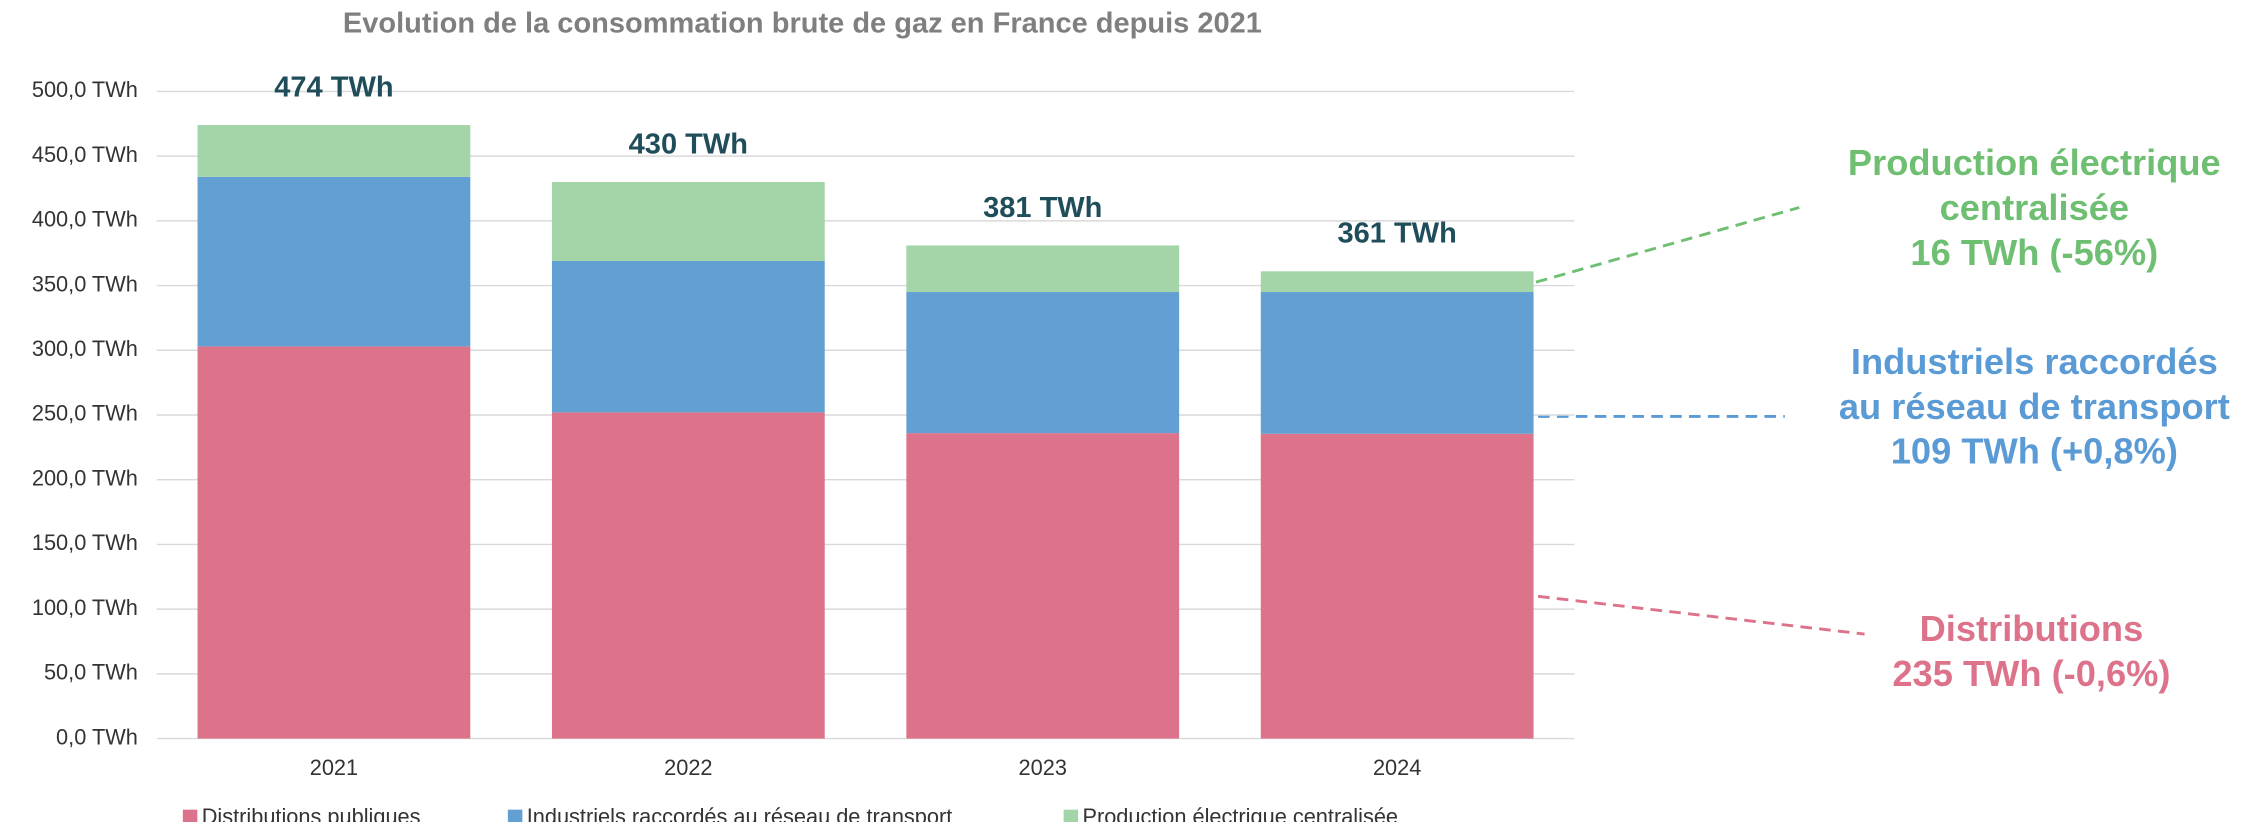 This screenshot has width=2252, height=822. I want to click on legend-label: Distributions publiques, so click(311, 813).